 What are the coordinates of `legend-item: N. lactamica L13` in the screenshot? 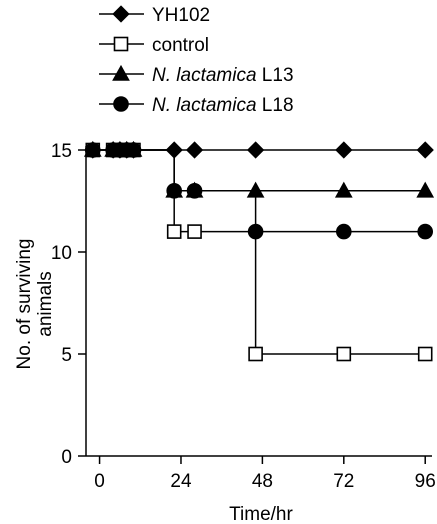 It's located at (196, 75).